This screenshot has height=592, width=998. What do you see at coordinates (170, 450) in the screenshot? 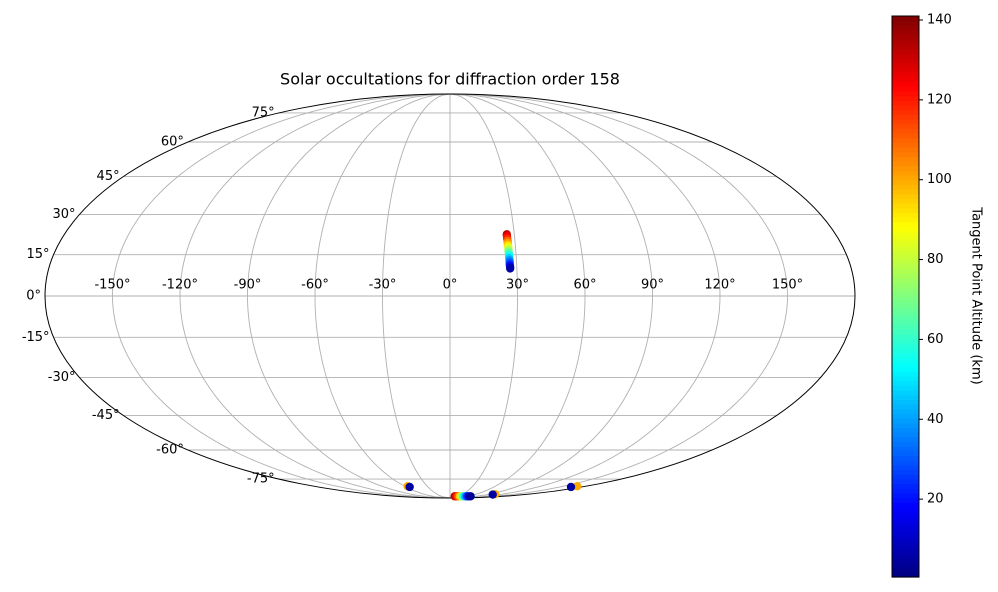
I see `y-tick-label: -60°` at bounding box center [170, 450].